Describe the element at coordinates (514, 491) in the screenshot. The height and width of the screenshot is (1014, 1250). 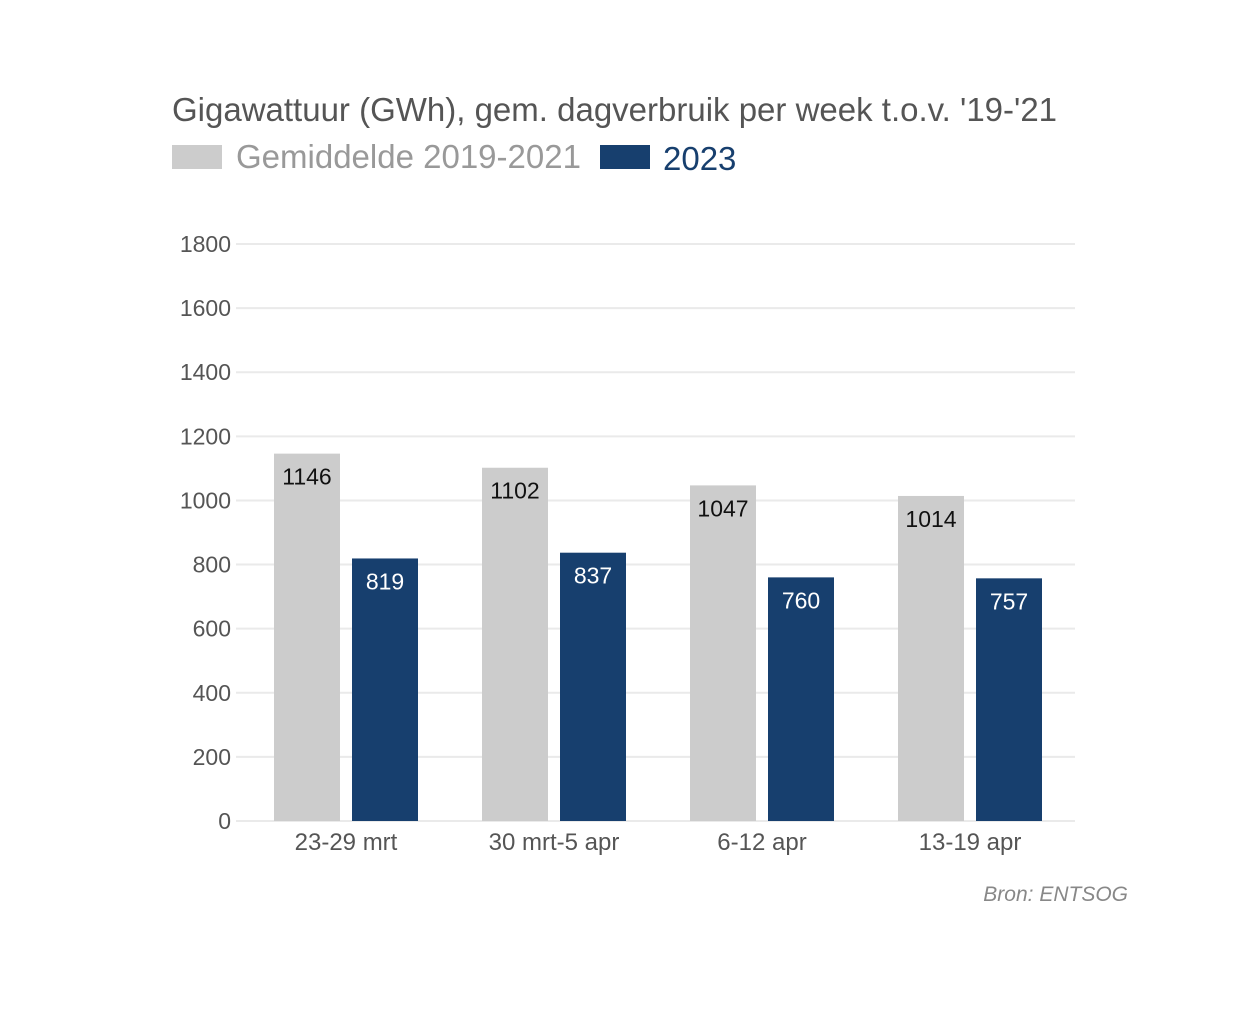
I see `data-label: 1102` at that location.